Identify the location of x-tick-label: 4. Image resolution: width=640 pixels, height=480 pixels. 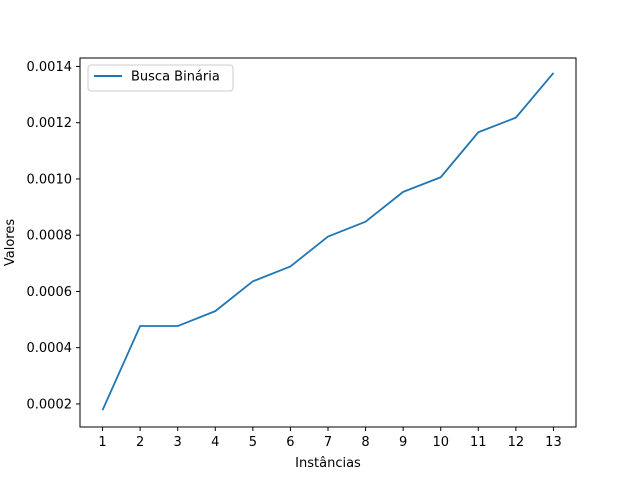
(215, 442).